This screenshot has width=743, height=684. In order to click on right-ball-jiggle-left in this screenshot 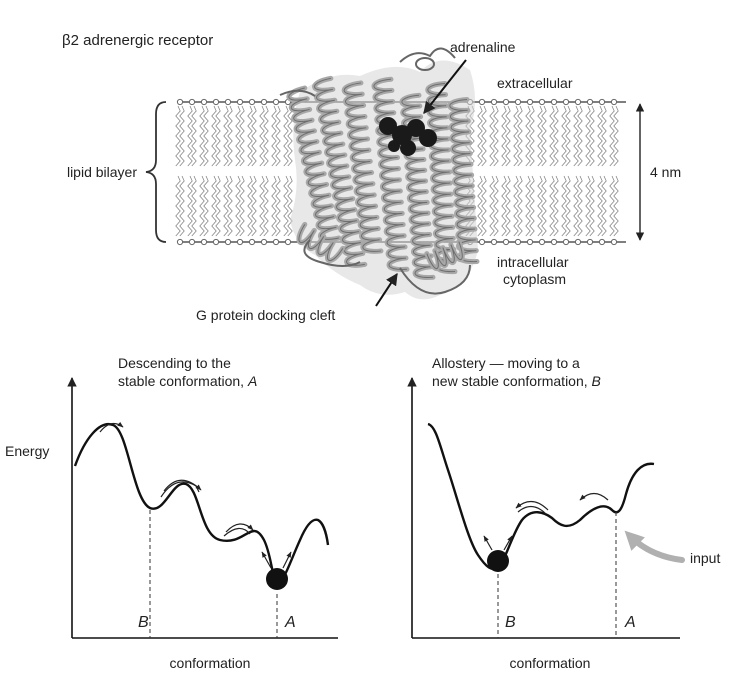, I will do `click(488, 543)`.